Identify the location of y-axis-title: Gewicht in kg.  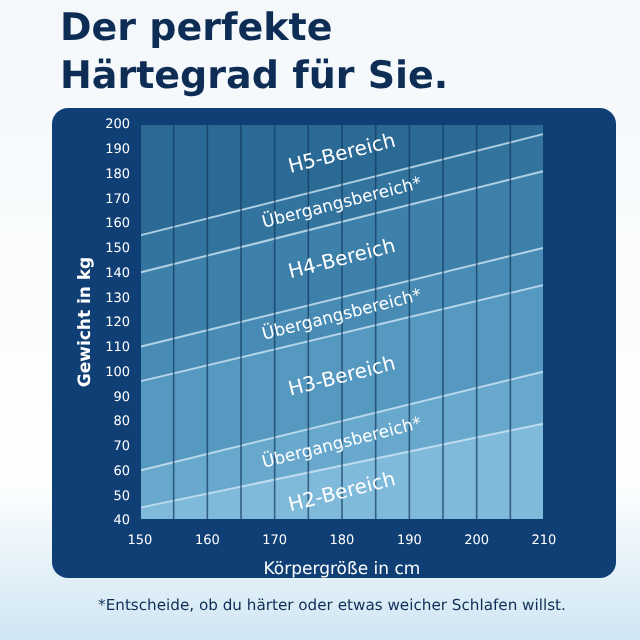
(86, 322).